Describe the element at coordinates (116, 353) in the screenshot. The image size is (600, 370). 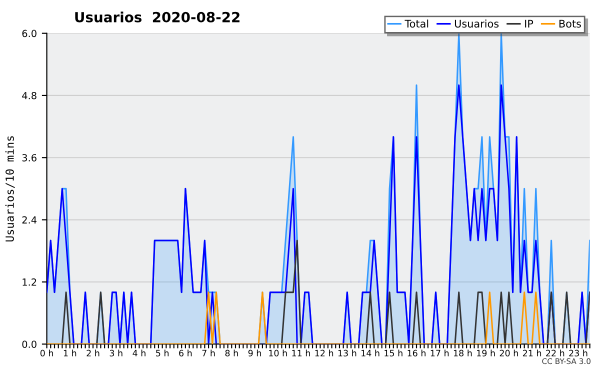
I see `x-tick-label: 3 h` at that location.